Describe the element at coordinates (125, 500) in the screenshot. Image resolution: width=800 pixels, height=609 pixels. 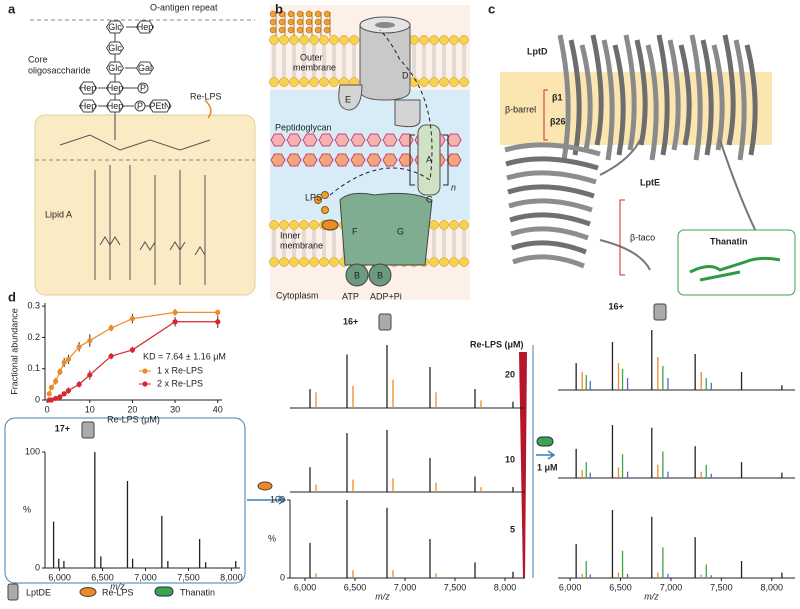
I see `spectrum-box` at that location.